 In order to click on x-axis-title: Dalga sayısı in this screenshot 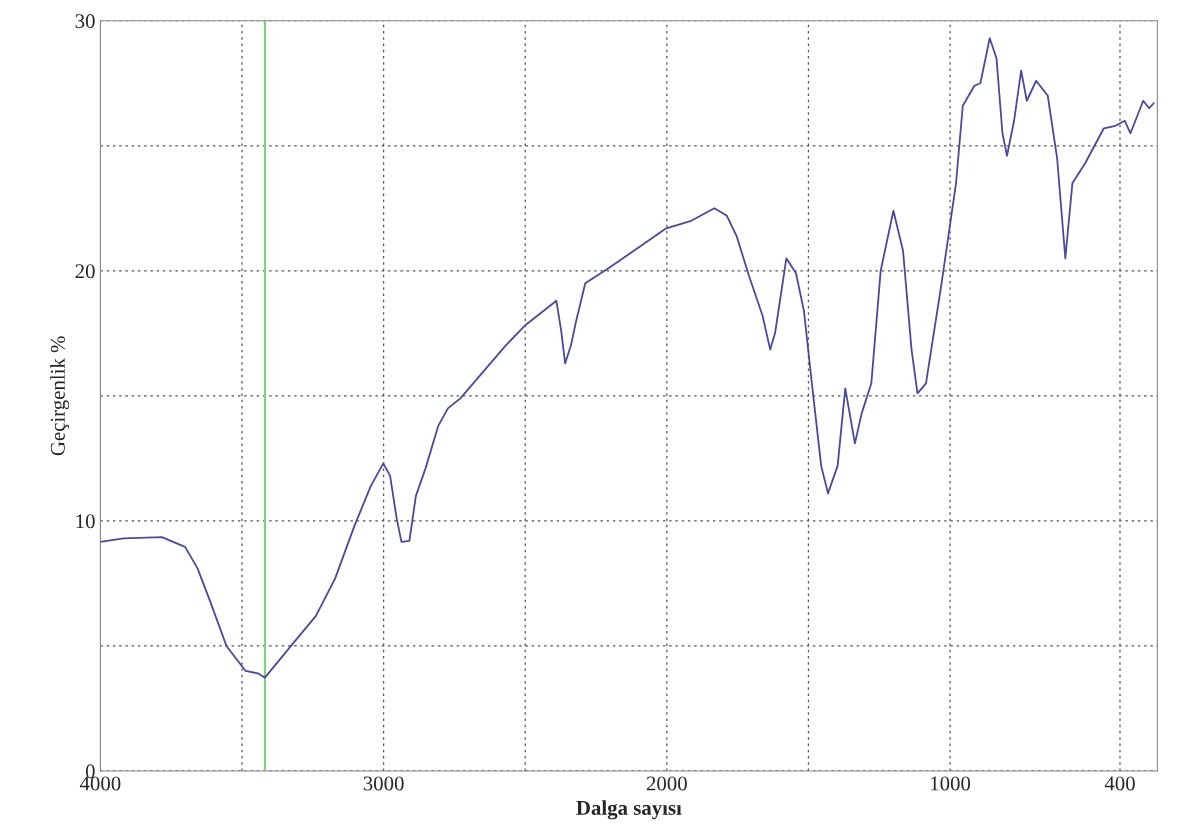, I will do `click(629, 810)`.